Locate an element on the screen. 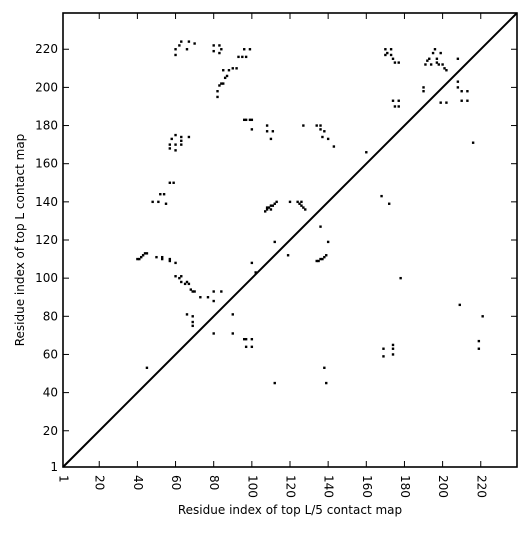  x-tick-label: 40 is located at coordinates (138, 482).